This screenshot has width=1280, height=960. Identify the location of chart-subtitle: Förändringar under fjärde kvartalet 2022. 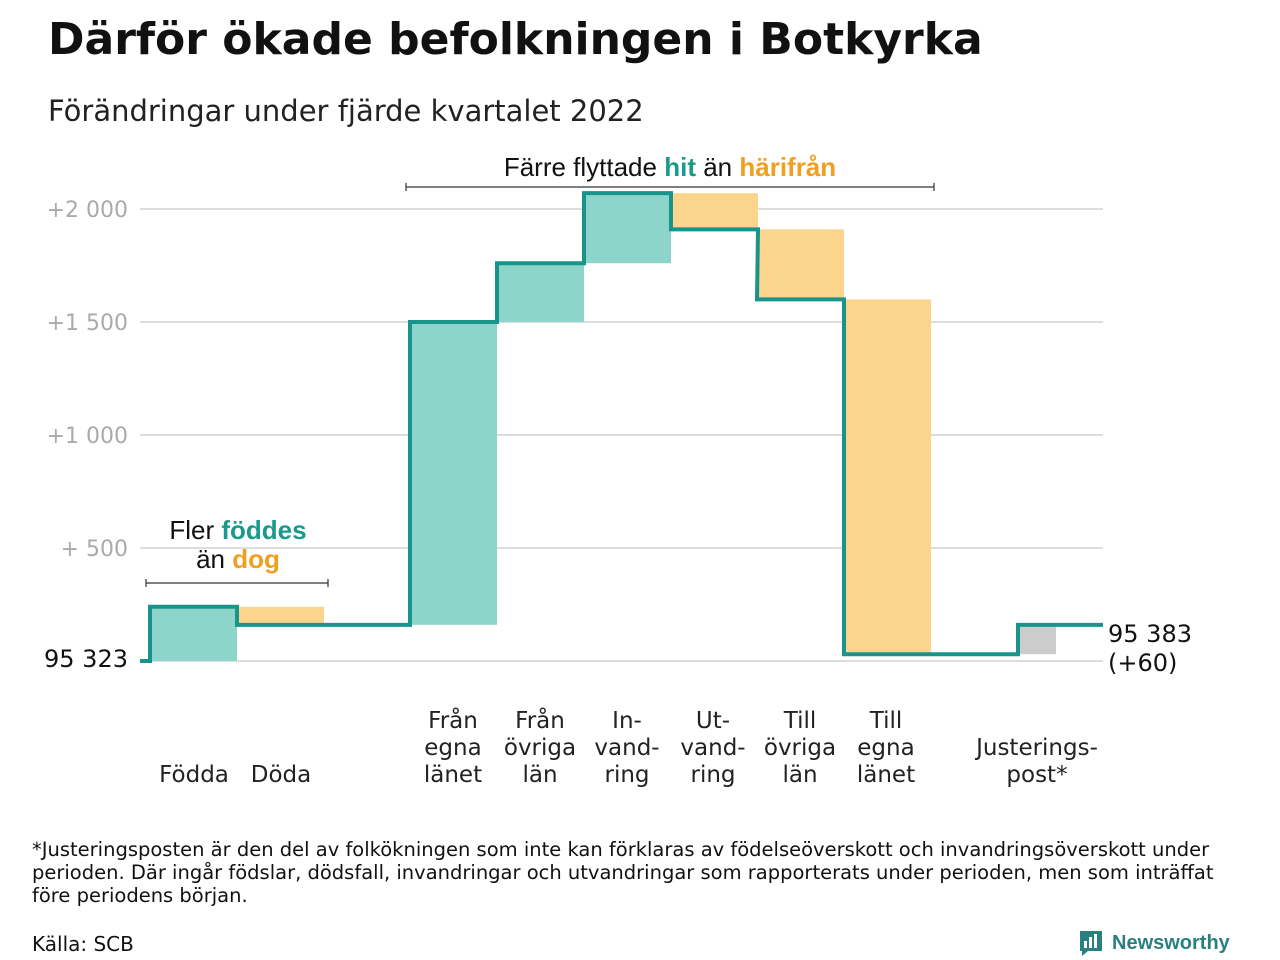
(346, 111).